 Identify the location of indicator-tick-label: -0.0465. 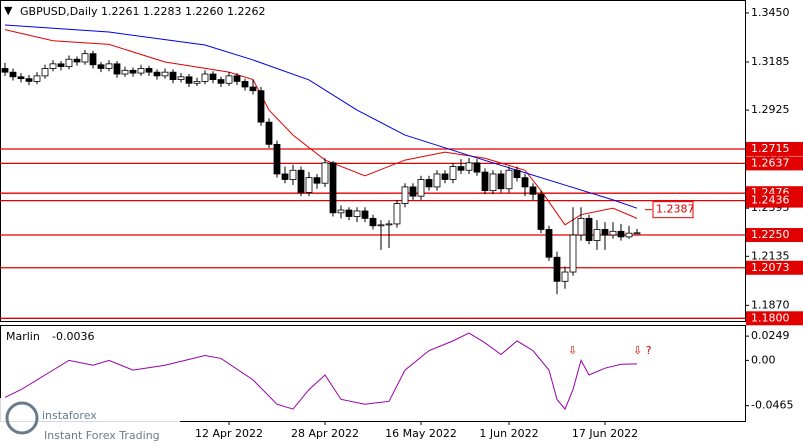
(772, 405).